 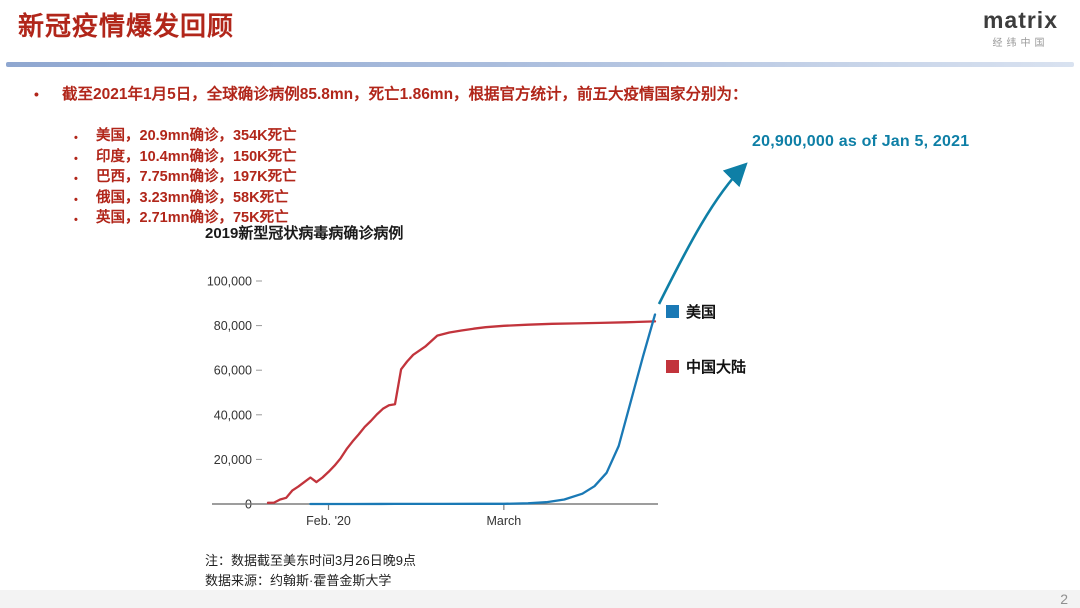 What do you see at coordinates (540, 599) in the screenshot?
I see `bottom-strip` at bounding box center [540, 599].